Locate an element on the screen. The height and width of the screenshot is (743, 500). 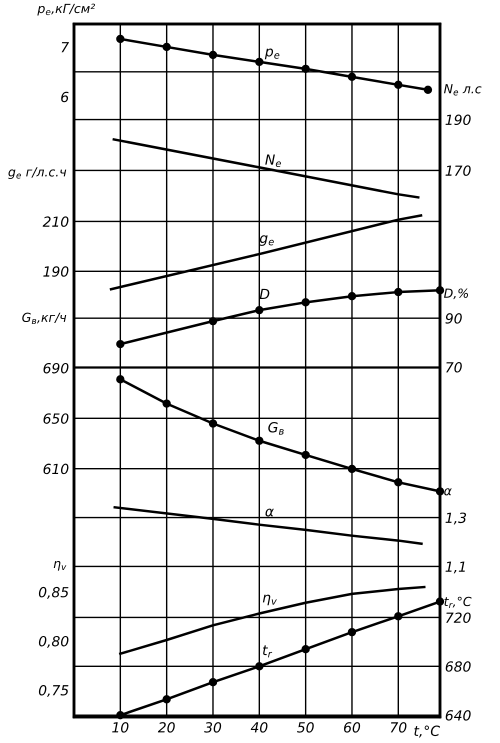
y-tick-label: 680 is located at coordinates (458, 666).